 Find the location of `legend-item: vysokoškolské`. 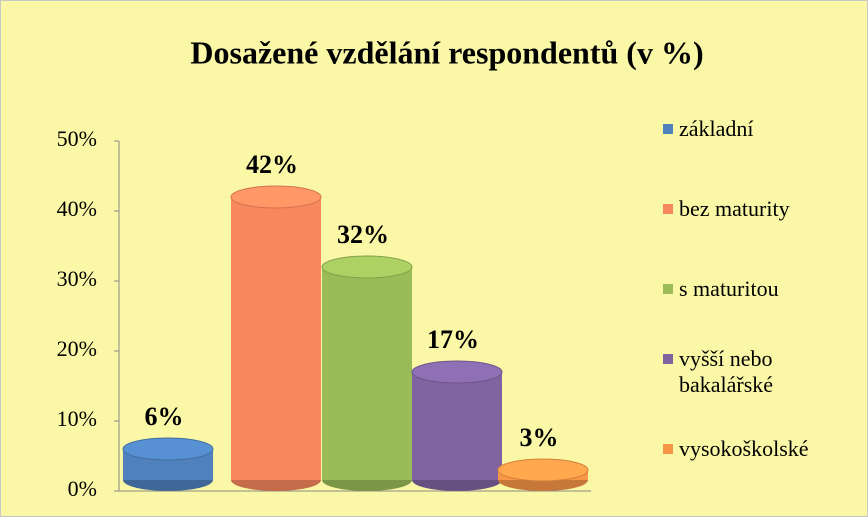

legend-item: vysokoškolské is located at coordinates (748, 449).